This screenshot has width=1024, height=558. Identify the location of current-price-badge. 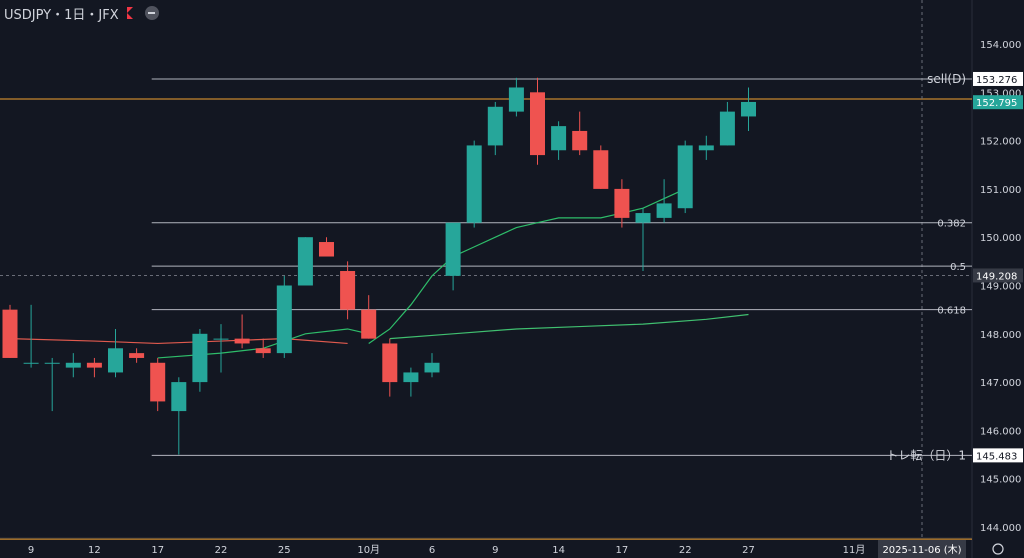
(998, 102).